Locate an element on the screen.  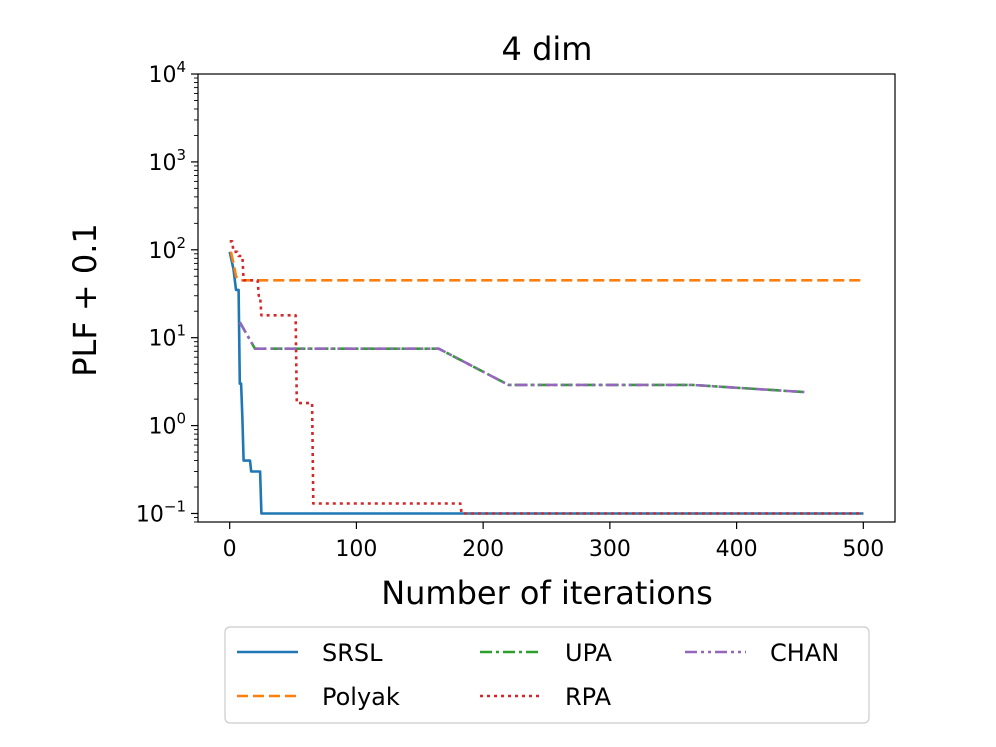
series-line-polyak is located at coordinates (546, 266).